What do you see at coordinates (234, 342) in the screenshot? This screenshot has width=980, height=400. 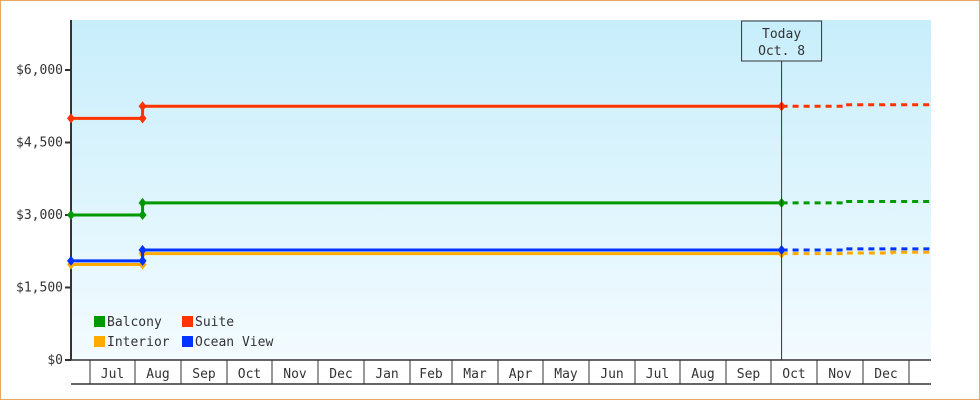 I see `legend-label: Ocean View` at bounding box center [234, 342].